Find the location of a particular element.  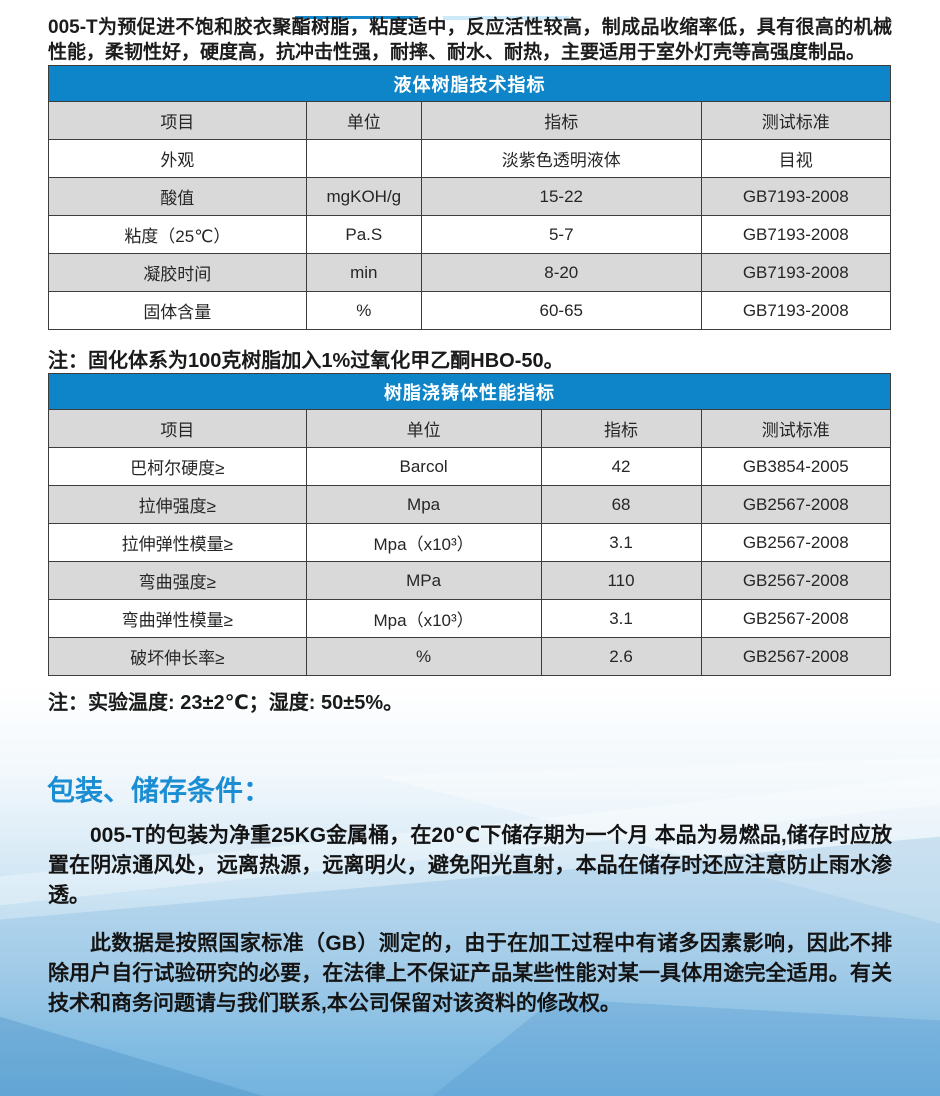

table-row: 巴柯尔硬度≥ Barcol 42 GB3854-2005 is located at coordinates (470, 466).